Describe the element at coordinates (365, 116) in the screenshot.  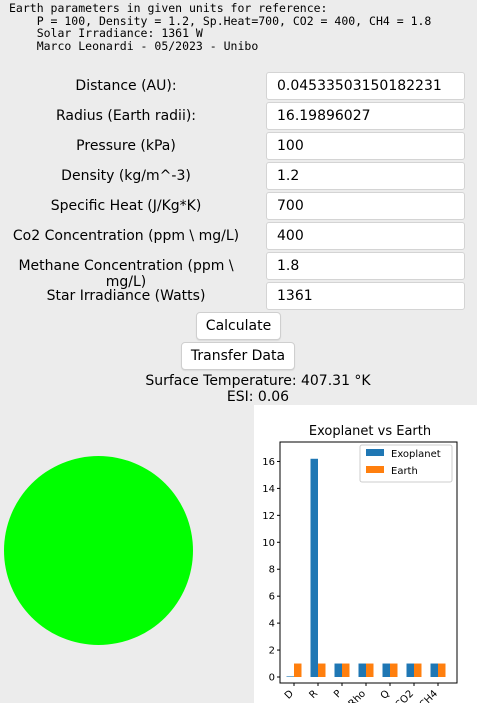
I see `radius-input: 16.19896027` at that location.